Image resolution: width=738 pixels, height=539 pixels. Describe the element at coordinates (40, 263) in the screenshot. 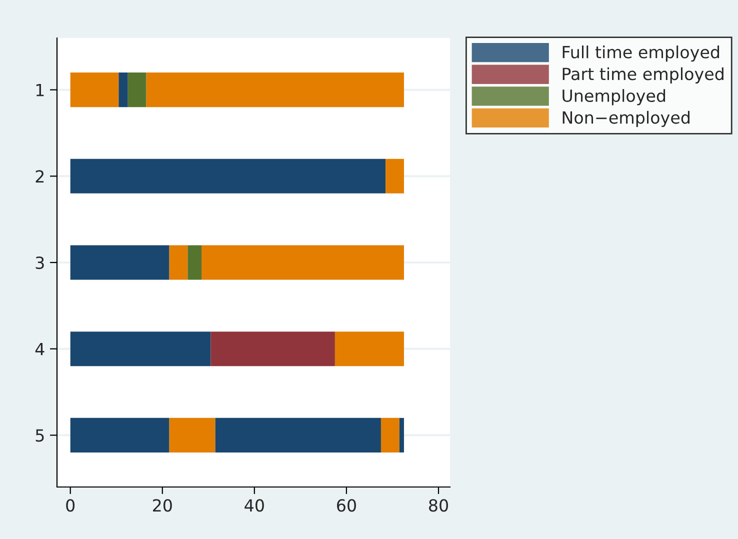

I see `y-tick-label: 3` at that location.